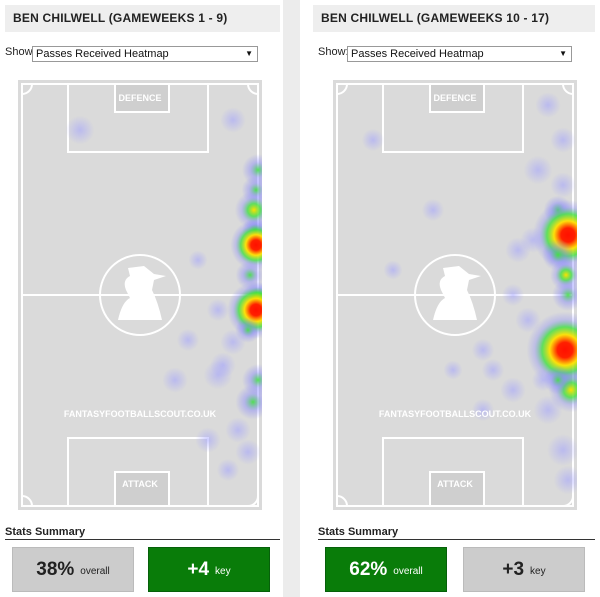 Image resolution: width=600 pixels, height=597 pixels. I want to click on stat-box: 38% overall, so click(73, 569).